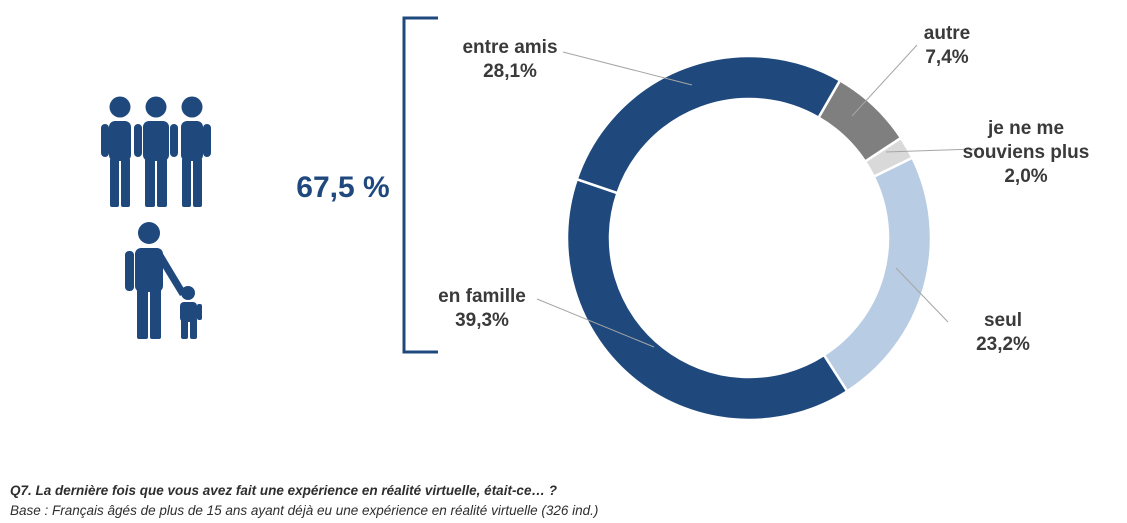 This screenshot has width=1127, height=523. What do you see at coordinates (482, 320) in the screenshot?
I see `slice-value-en-famille: 39,3%` at bounding box center [482, 320].